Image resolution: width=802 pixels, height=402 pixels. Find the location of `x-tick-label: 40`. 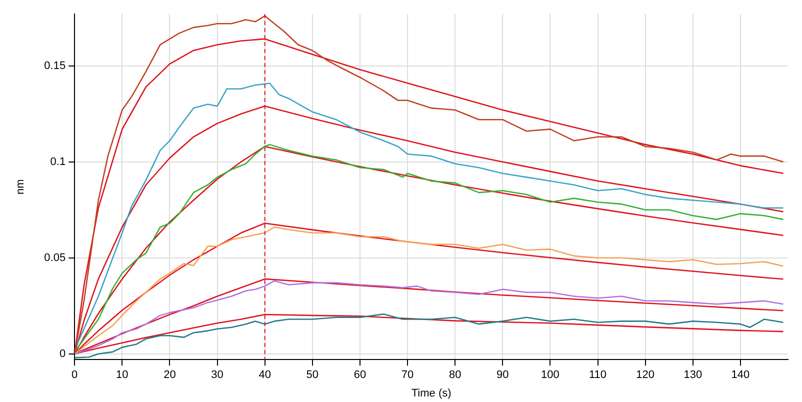

x-tick-label: 40 is located at coordinates (264, 375).